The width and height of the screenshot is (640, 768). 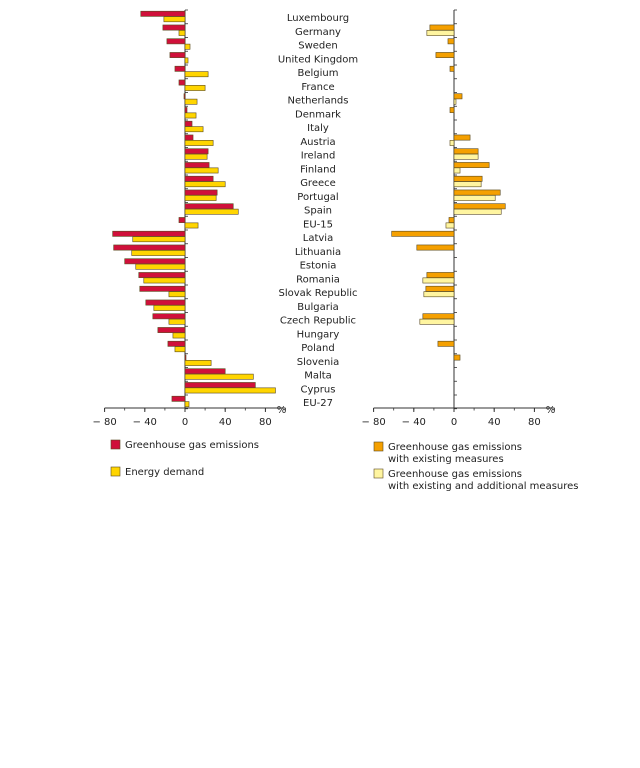 What do you see at coordinates (265, 422) in the screenshot?
I see `left-x-tick-label-4: 80` at bounding box center [265, 422].